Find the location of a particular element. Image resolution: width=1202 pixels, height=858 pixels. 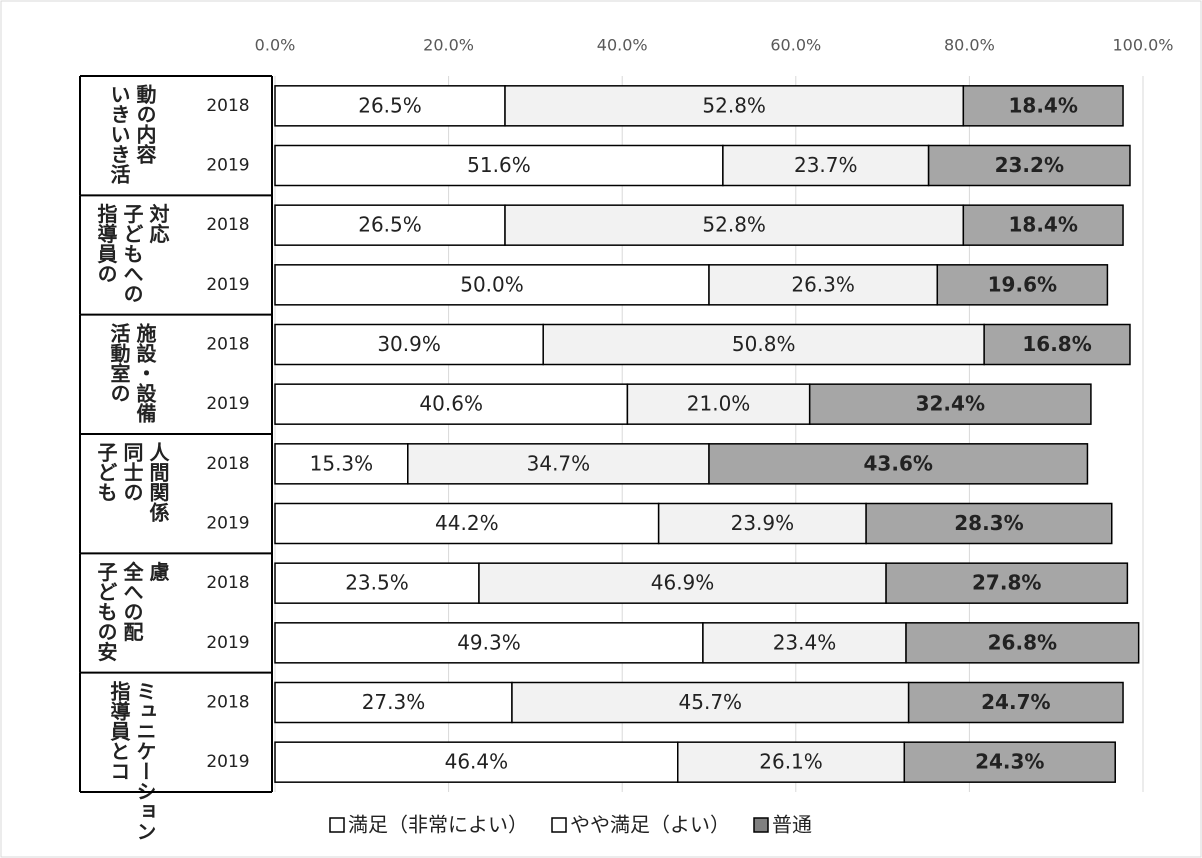

value-label: 32.4% is located at coordinates (950, 404).